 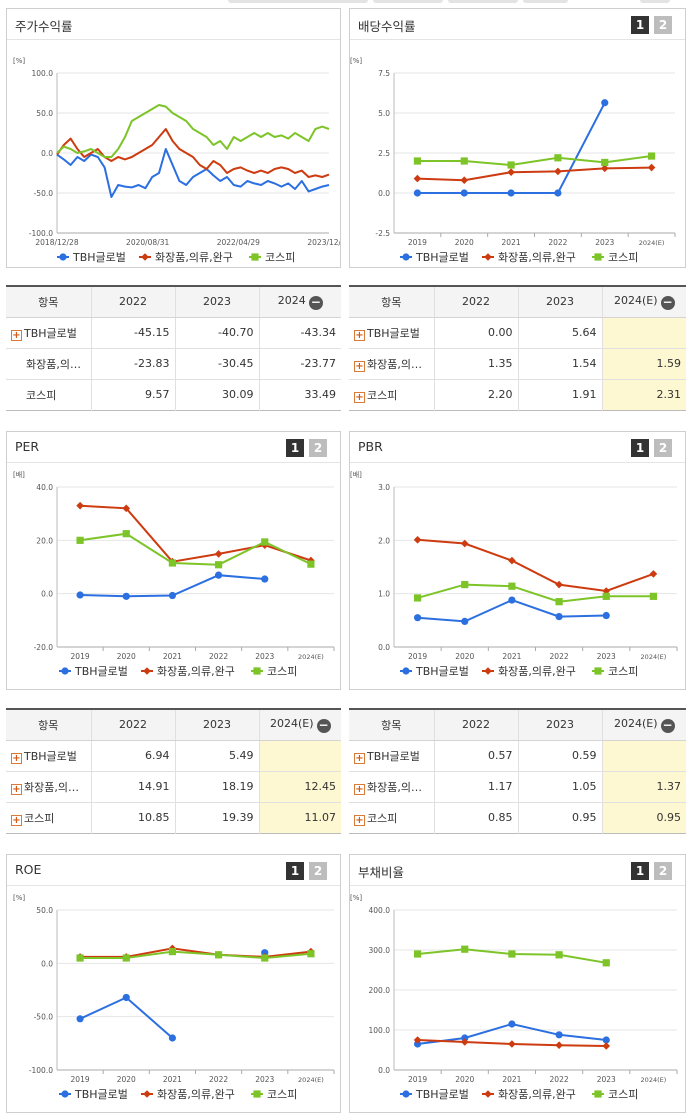 I want to click on y-tick-label: 400.0, so click(x=380, y=910).